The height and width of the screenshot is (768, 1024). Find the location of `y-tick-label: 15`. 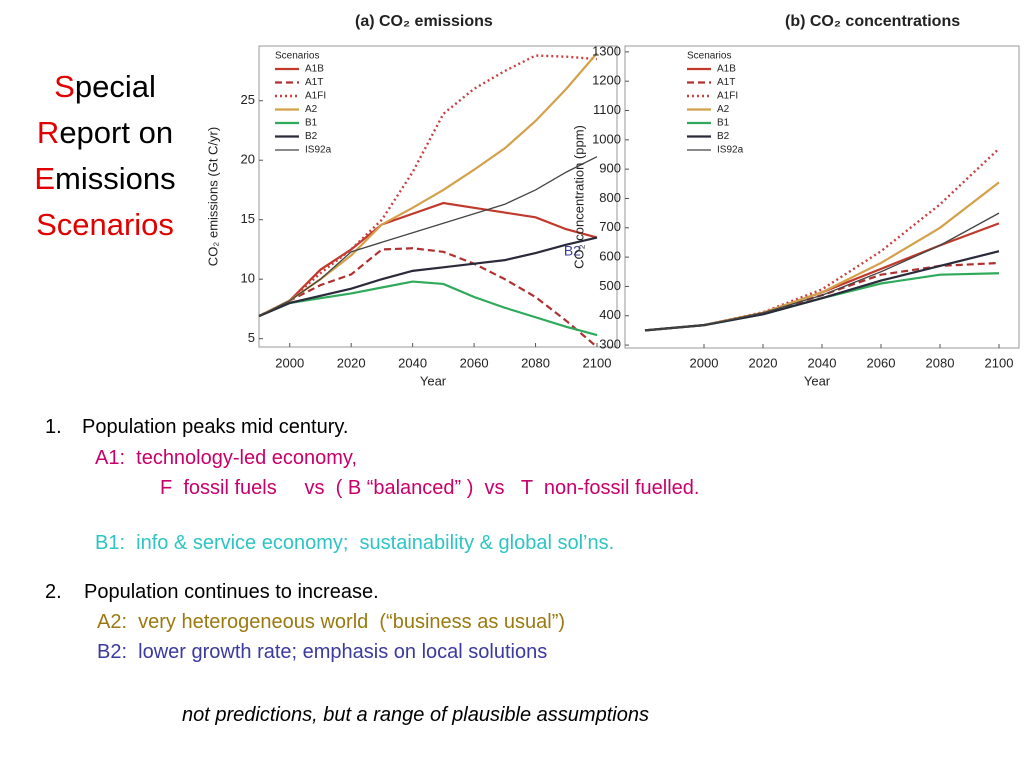

y-tick-label: 15 is located at coordinates (248, 218).